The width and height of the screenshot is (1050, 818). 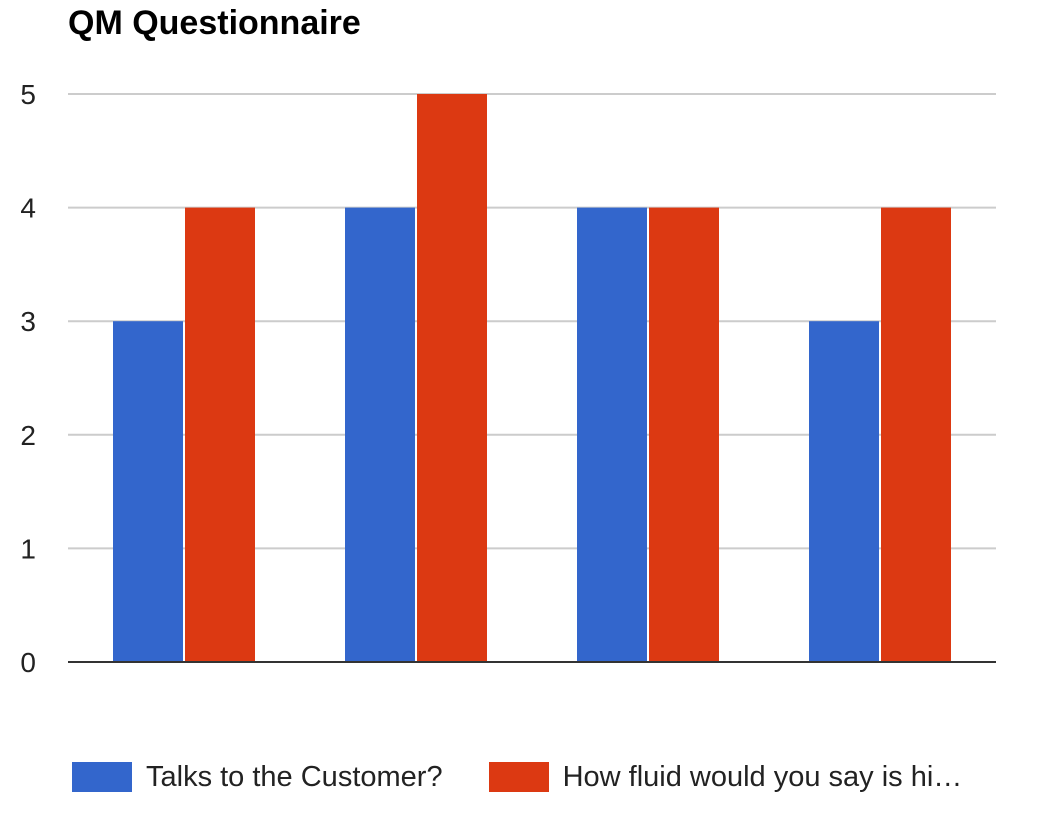 I want to click on y-tick-label: 0, so click(x=28, y=662).